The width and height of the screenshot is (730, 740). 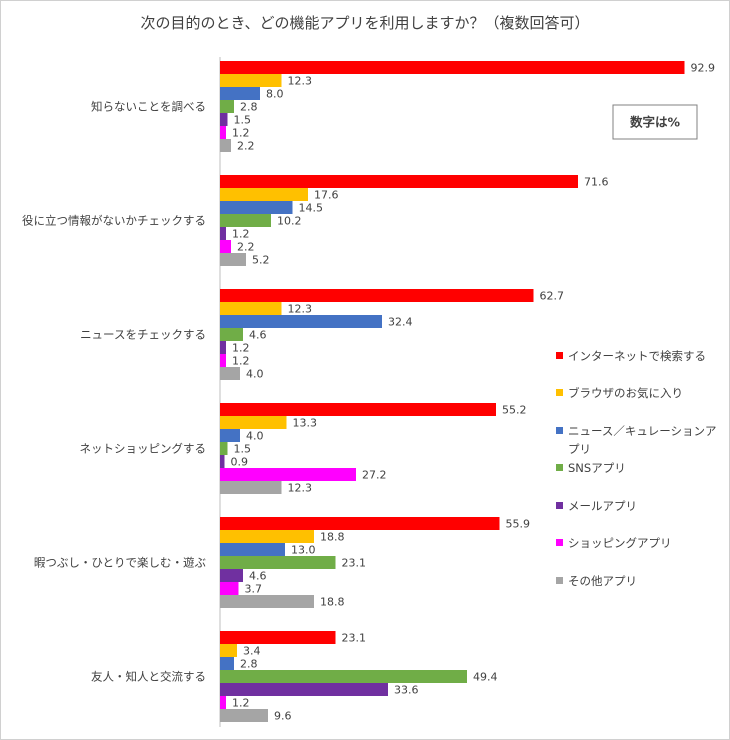 I want to click on data-label: 32.4, so click(x=400, y=322).